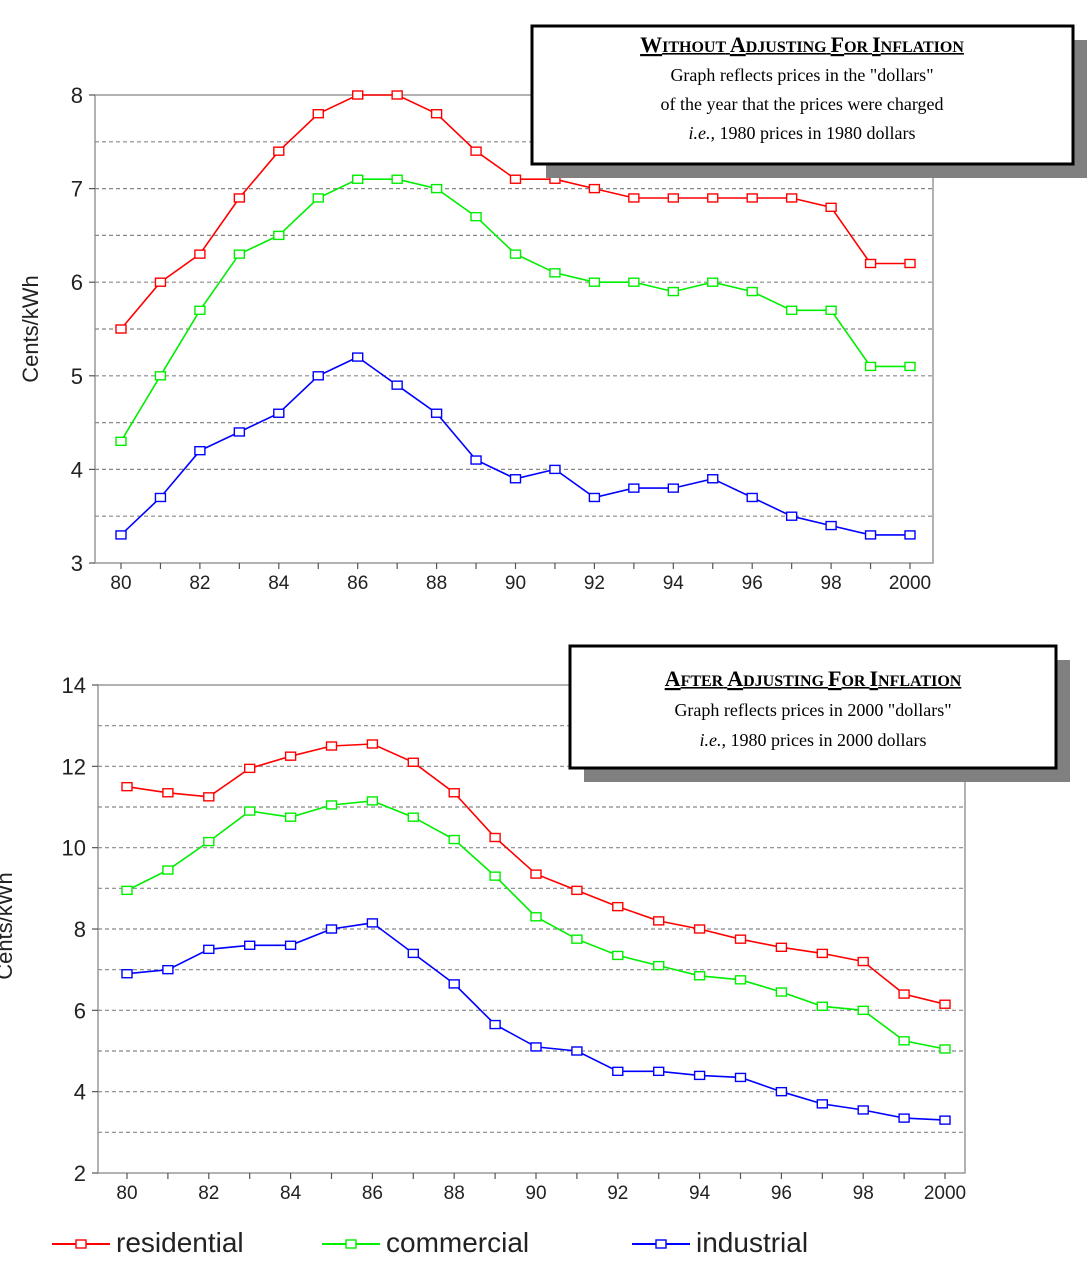 This screenshot has height=1266, width=1091. What do you see at coordinates (720, 1242) in the screenshot?
I see `legend-item-industrial: industrial` at bounding box center [720, 1242].